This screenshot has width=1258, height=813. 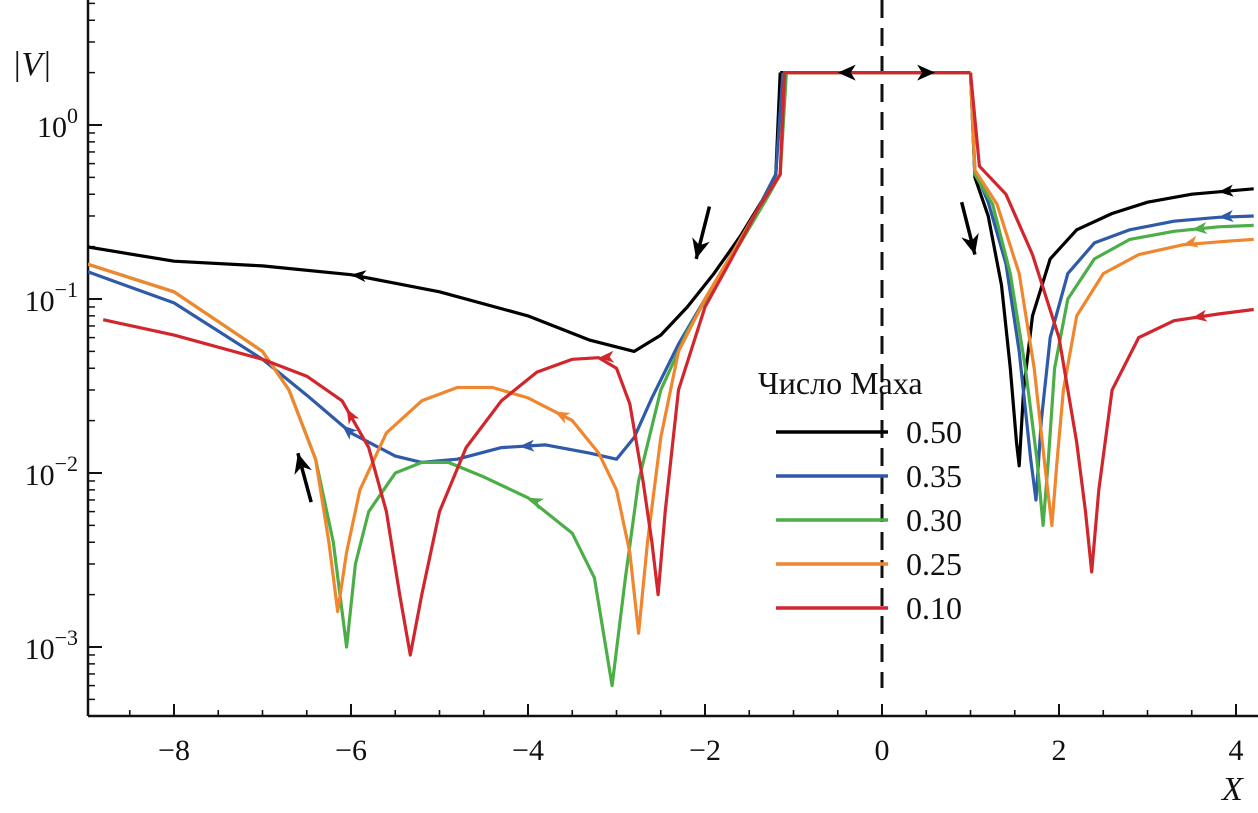 I want to click on x-tick-label: 0, so click(x=882, y=750).